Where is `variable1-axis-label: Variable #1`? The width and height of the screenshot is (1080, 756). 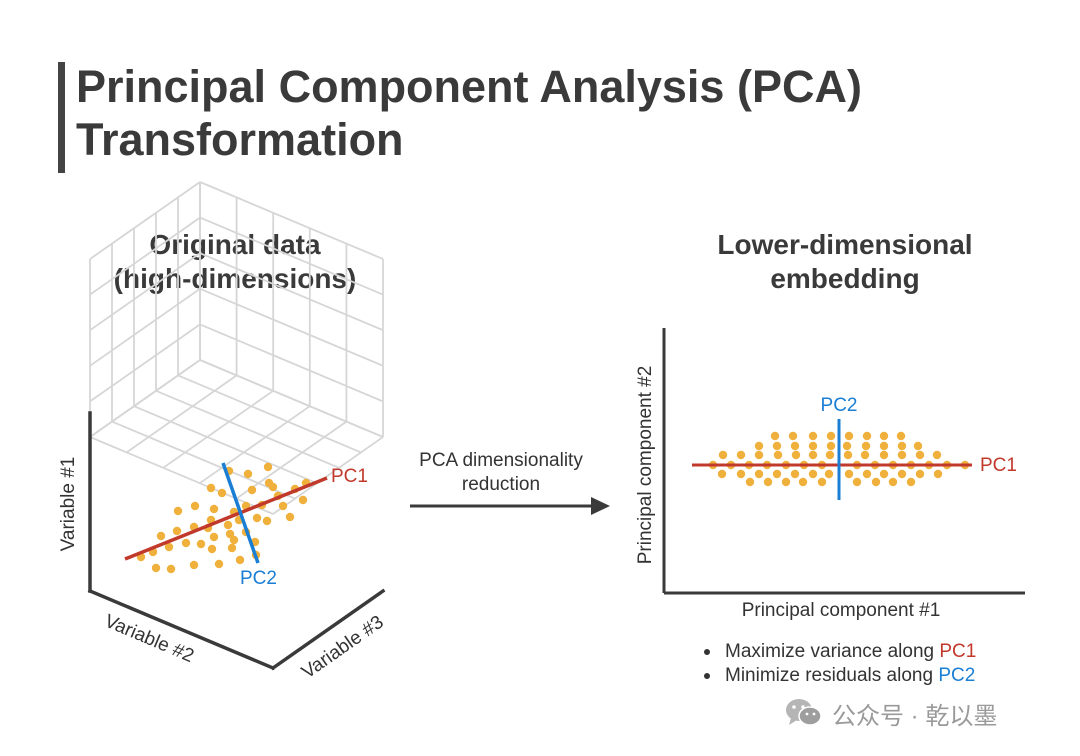
variable1-axis-label: Variable #1 is located at coordinates (68, 504).